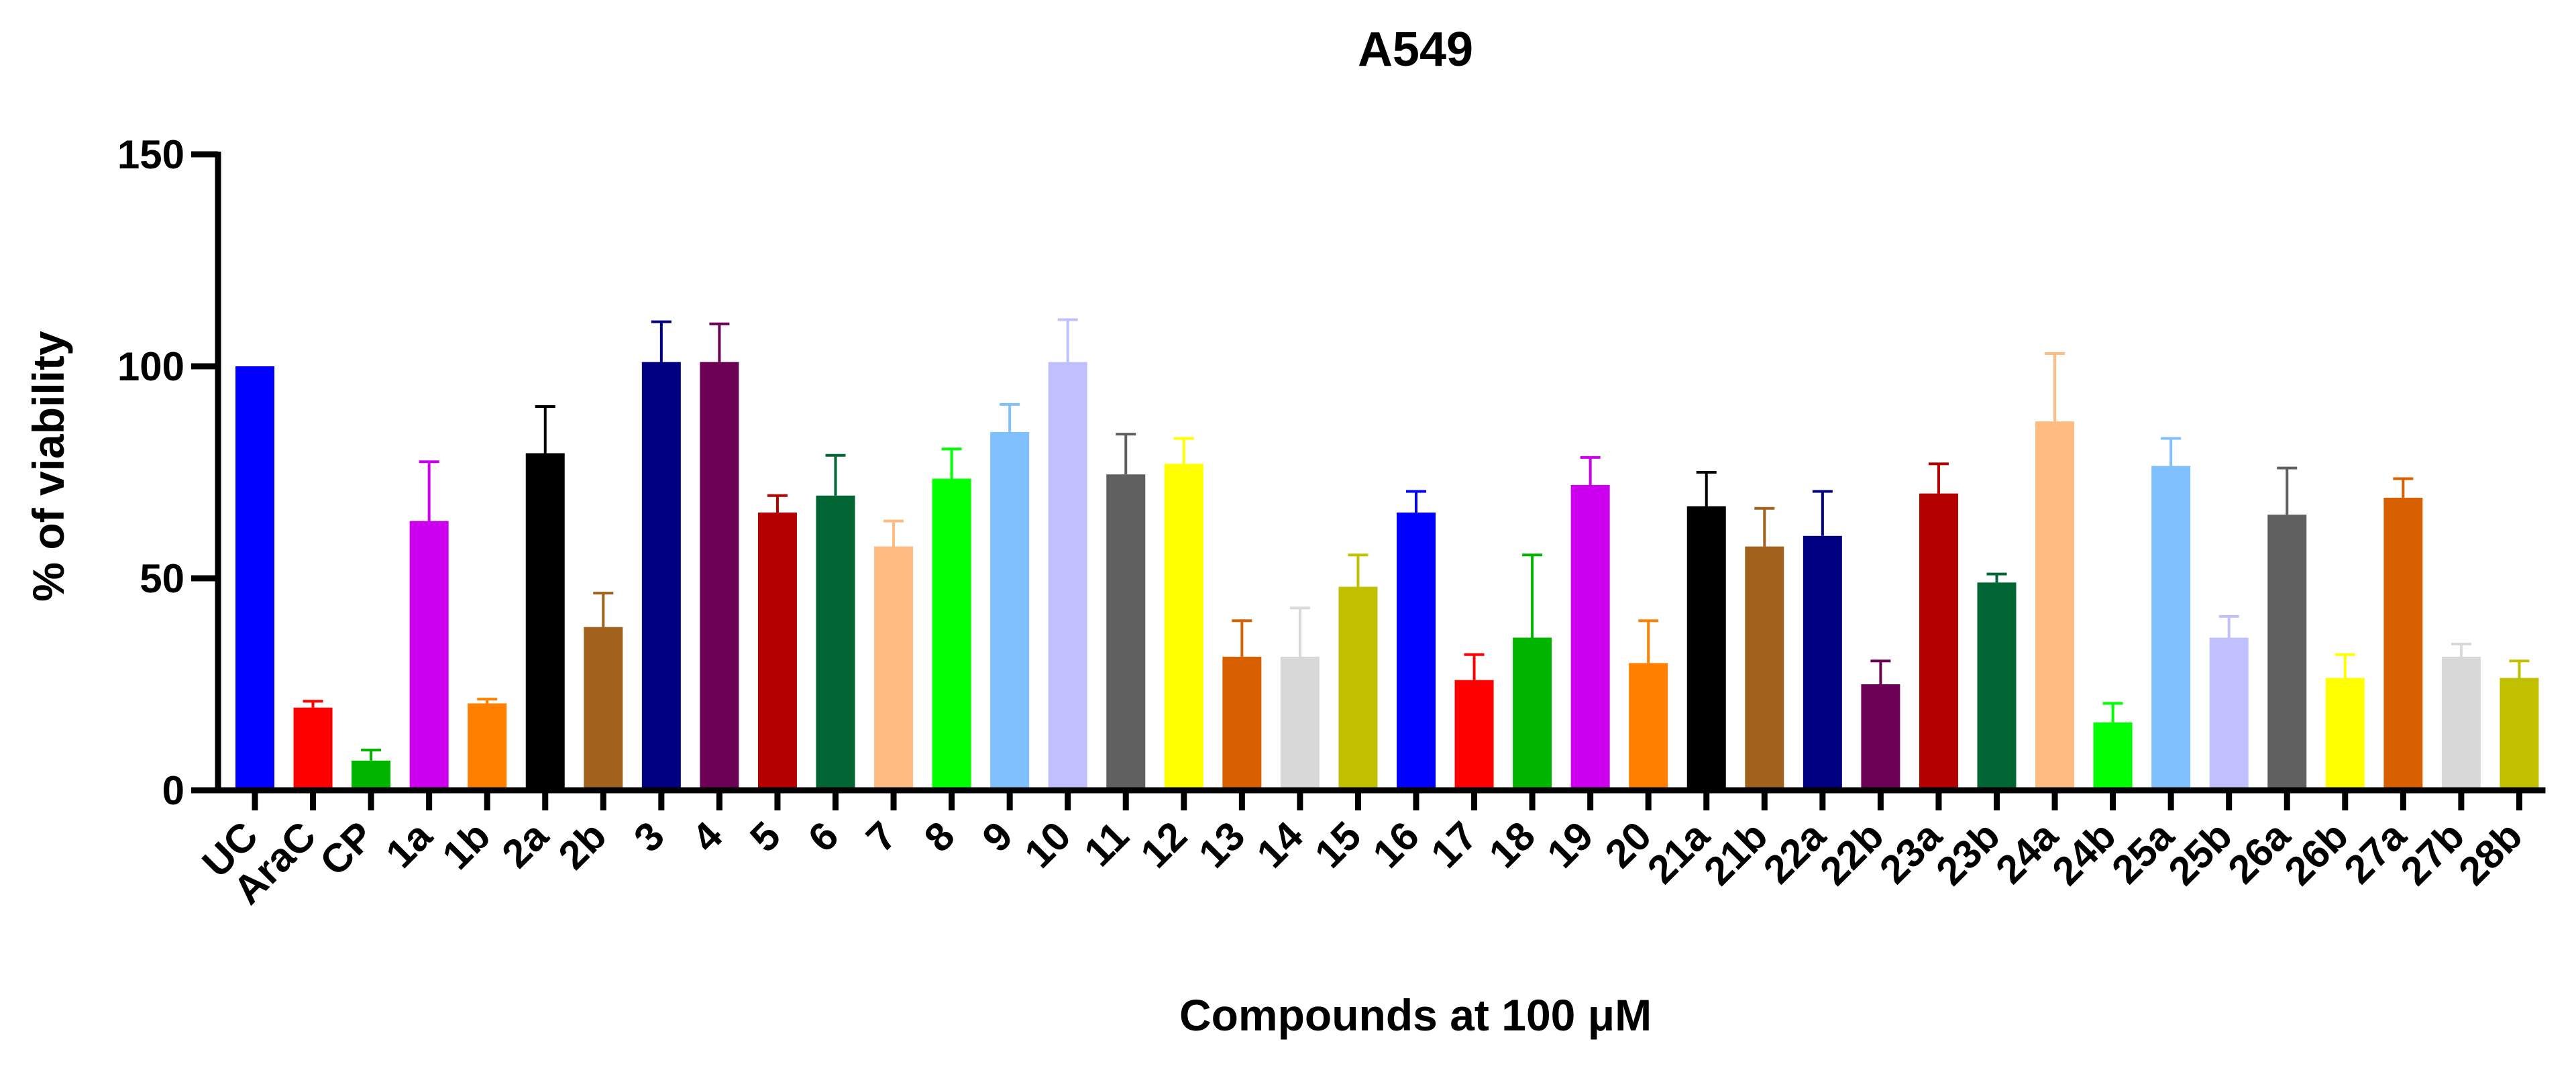 Image resolution: width=2576 pixels, height=1066 pixels. I want to click on x-tick-label-3: 3, so click(649, 837).